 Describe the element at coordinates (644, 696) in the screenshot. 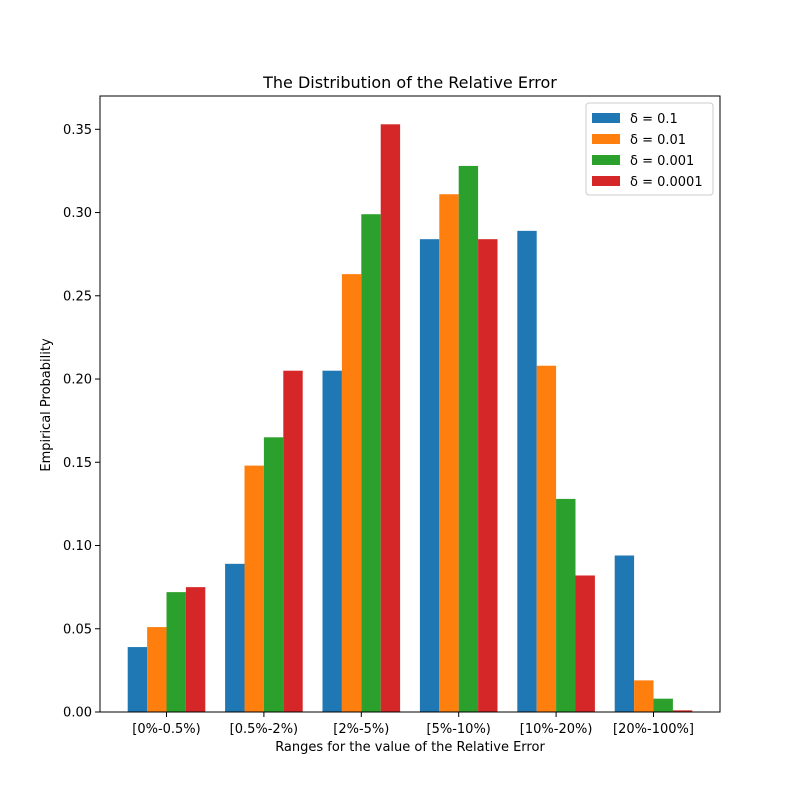

I see `bar-series2-cat6` at that location.